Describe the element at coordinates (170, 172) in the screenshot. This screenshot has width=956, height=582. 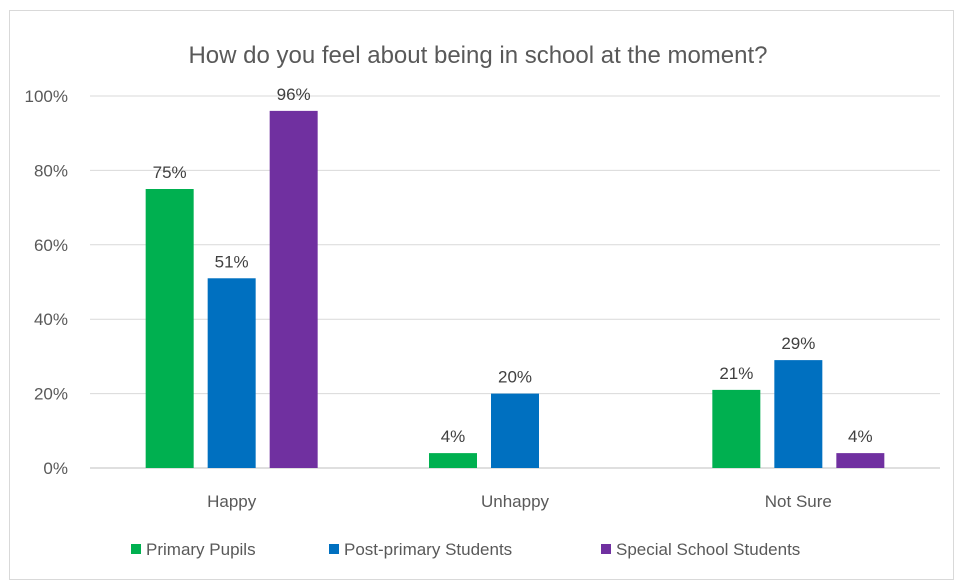
I see `data-label: 75%` at that location.